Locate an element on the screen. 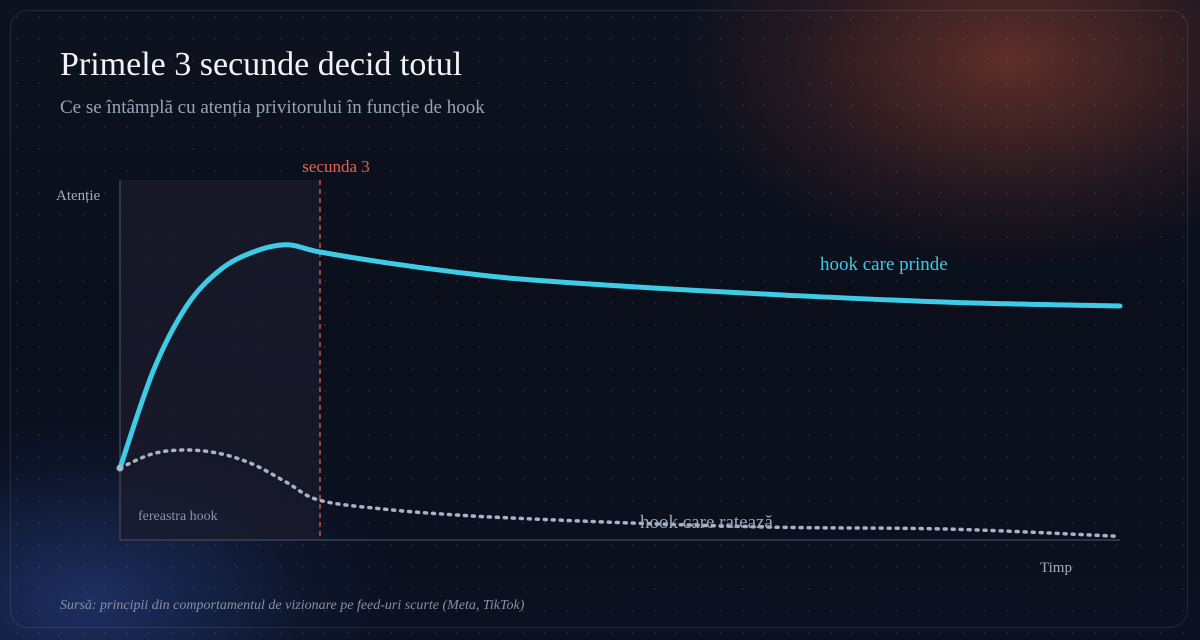 Image resolution: width=1200 pixels, height=640 pixels. chart-title: Primele 3 secunde decid totul is located at coordinates (261, 64).